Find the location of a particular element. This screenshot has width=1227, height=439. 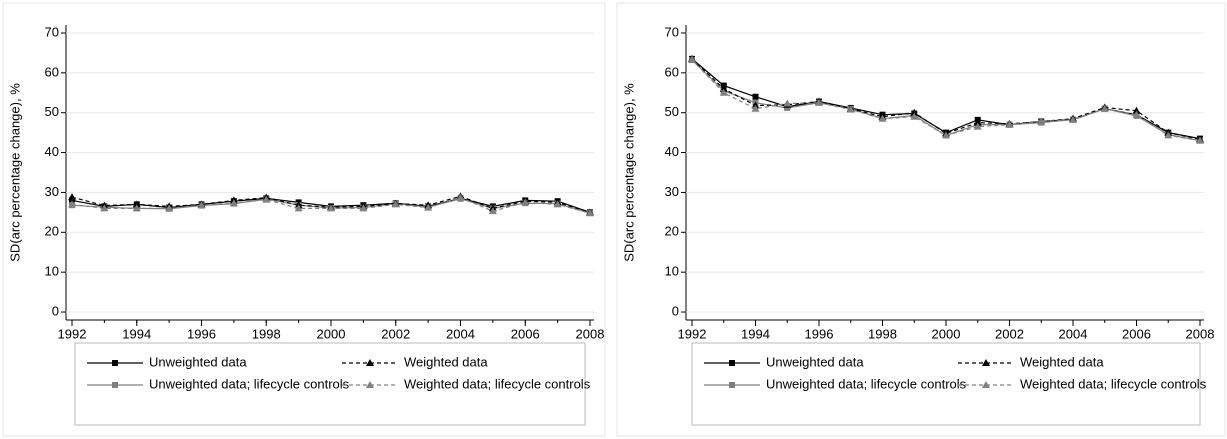

series-line is located at coordinates (946, 99).